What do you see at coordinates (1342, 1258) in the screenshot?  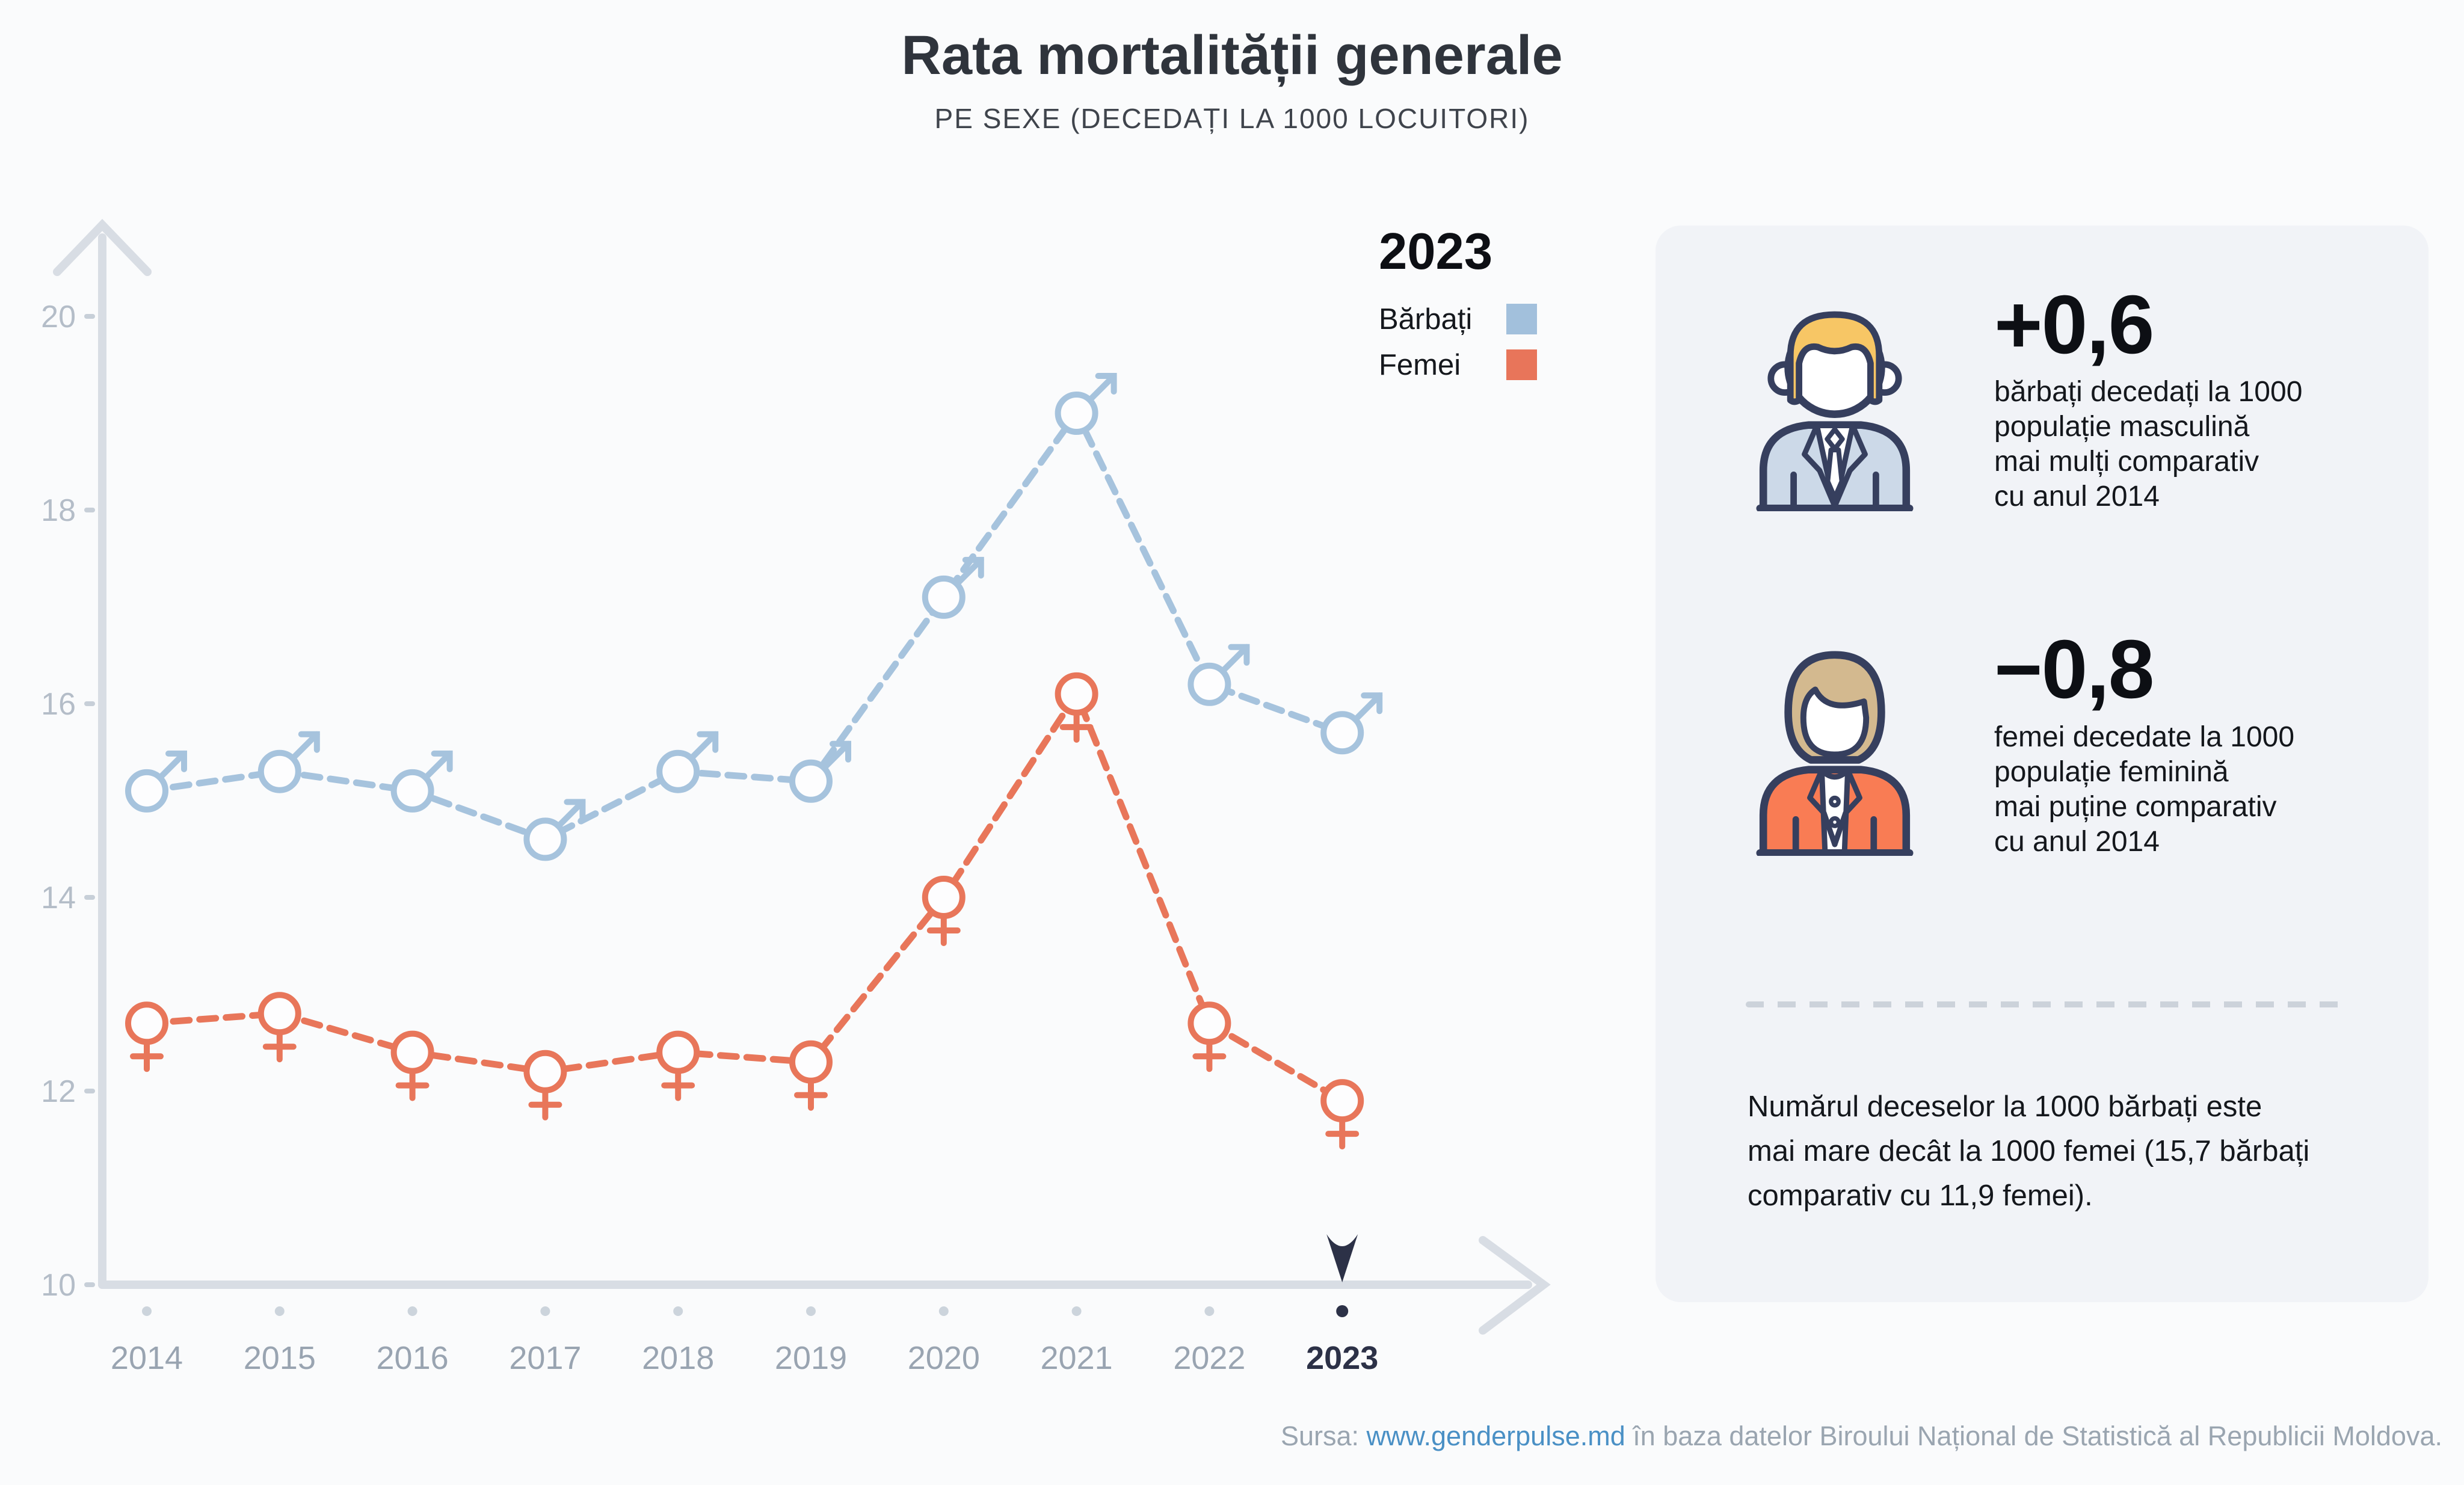 I see `year-slider-handle` at bounding box center [1342, 1258].